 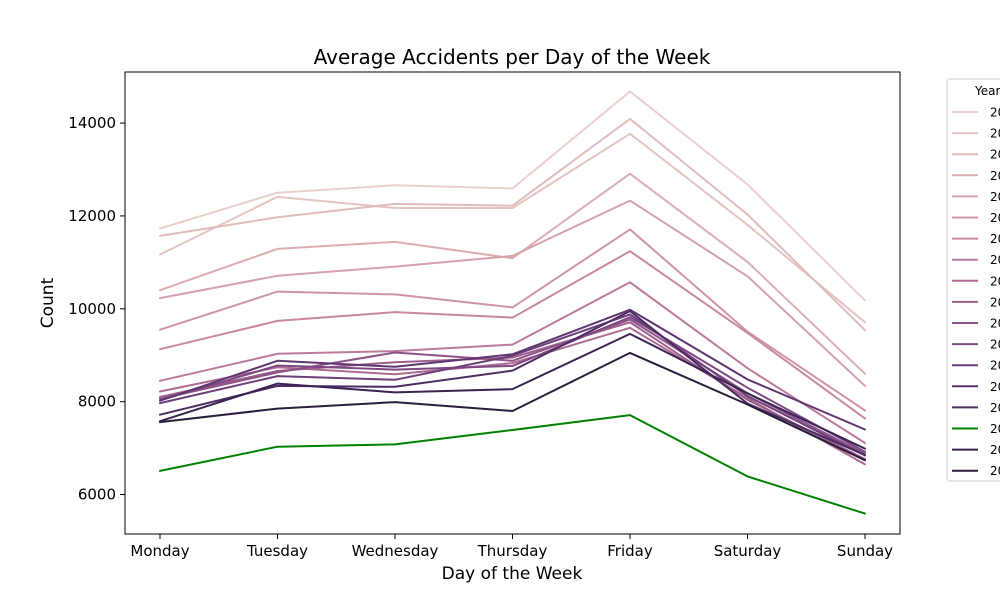 What do you see at coordinates (97, 402) in the screenshot?
I see `y-tick-label: 8000` at bounding box center [97, 402].